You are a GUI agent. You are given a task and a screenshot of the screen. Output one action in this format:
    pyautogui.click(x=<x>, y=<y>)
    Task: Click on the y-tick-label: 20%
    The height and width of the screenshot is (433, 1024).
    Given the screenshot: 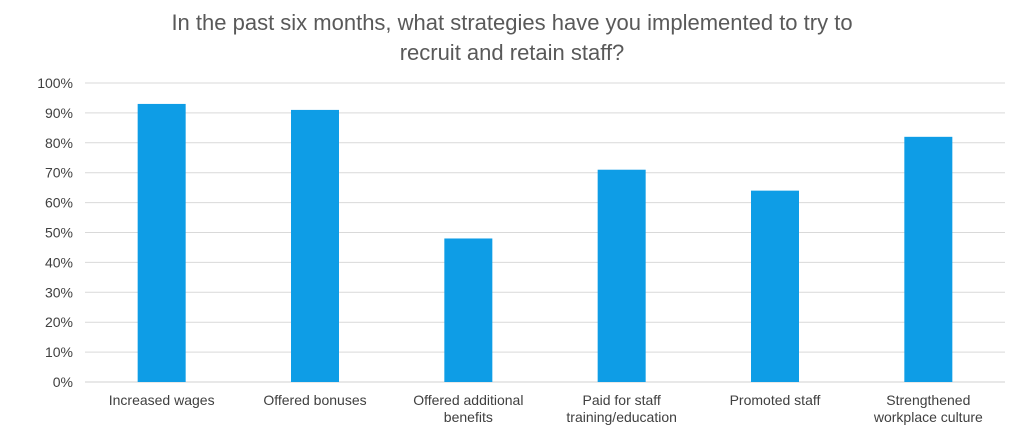 What is the action you would take?
    pyautogui.click(x=59, y=322)
    